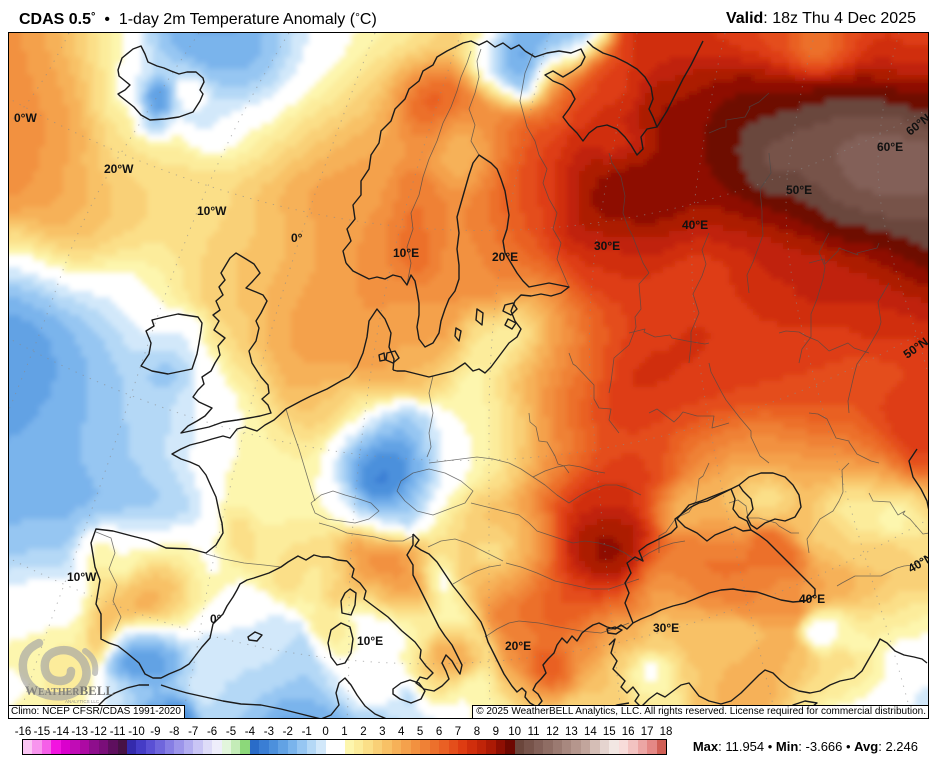 This screenshot has height=768, width=935. What do you see at coordinates (70, 690) in the screenshot?
I see `svg-text: WEATHERBELL` at bounding box center [70, 690].